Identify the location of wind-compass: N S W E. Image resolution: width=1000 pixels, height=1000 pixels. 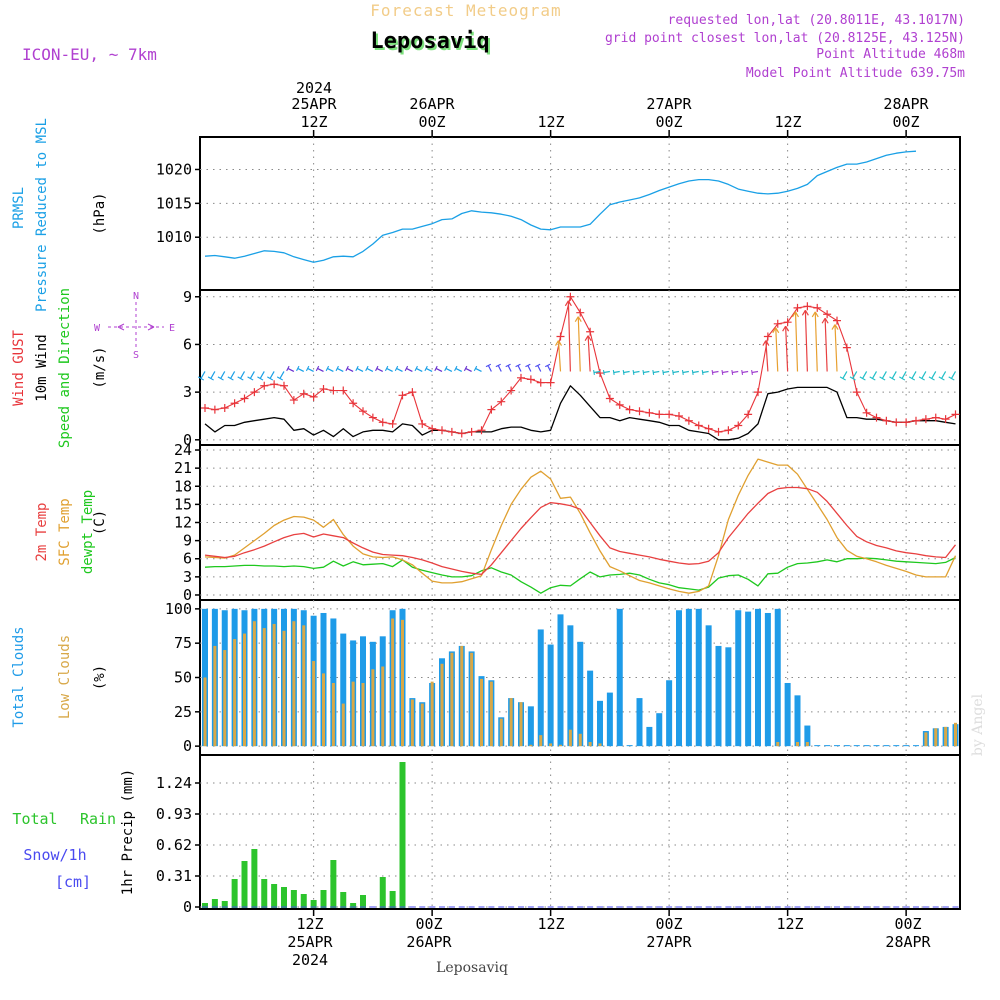
(134, 326).